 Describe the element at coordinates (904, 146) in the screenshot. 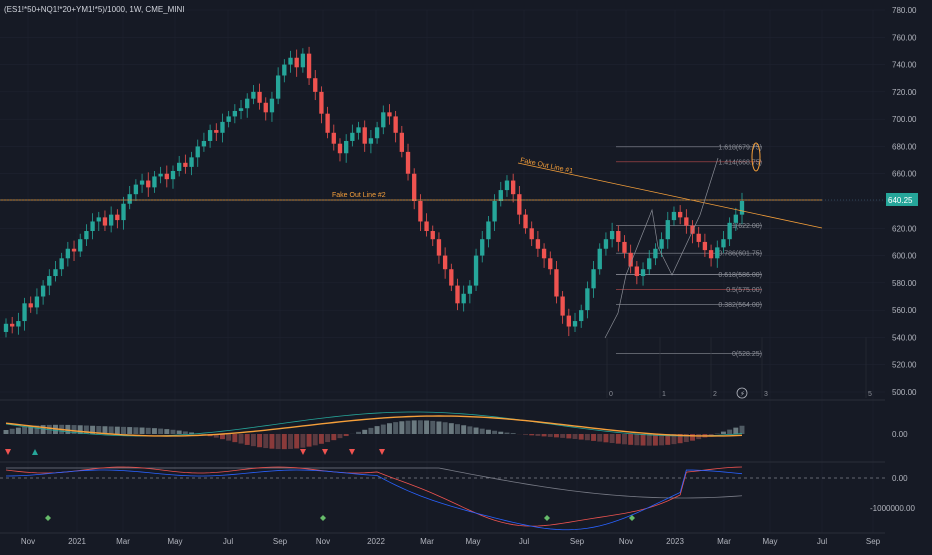

I see `price-tick-label: 680.00` at that location.